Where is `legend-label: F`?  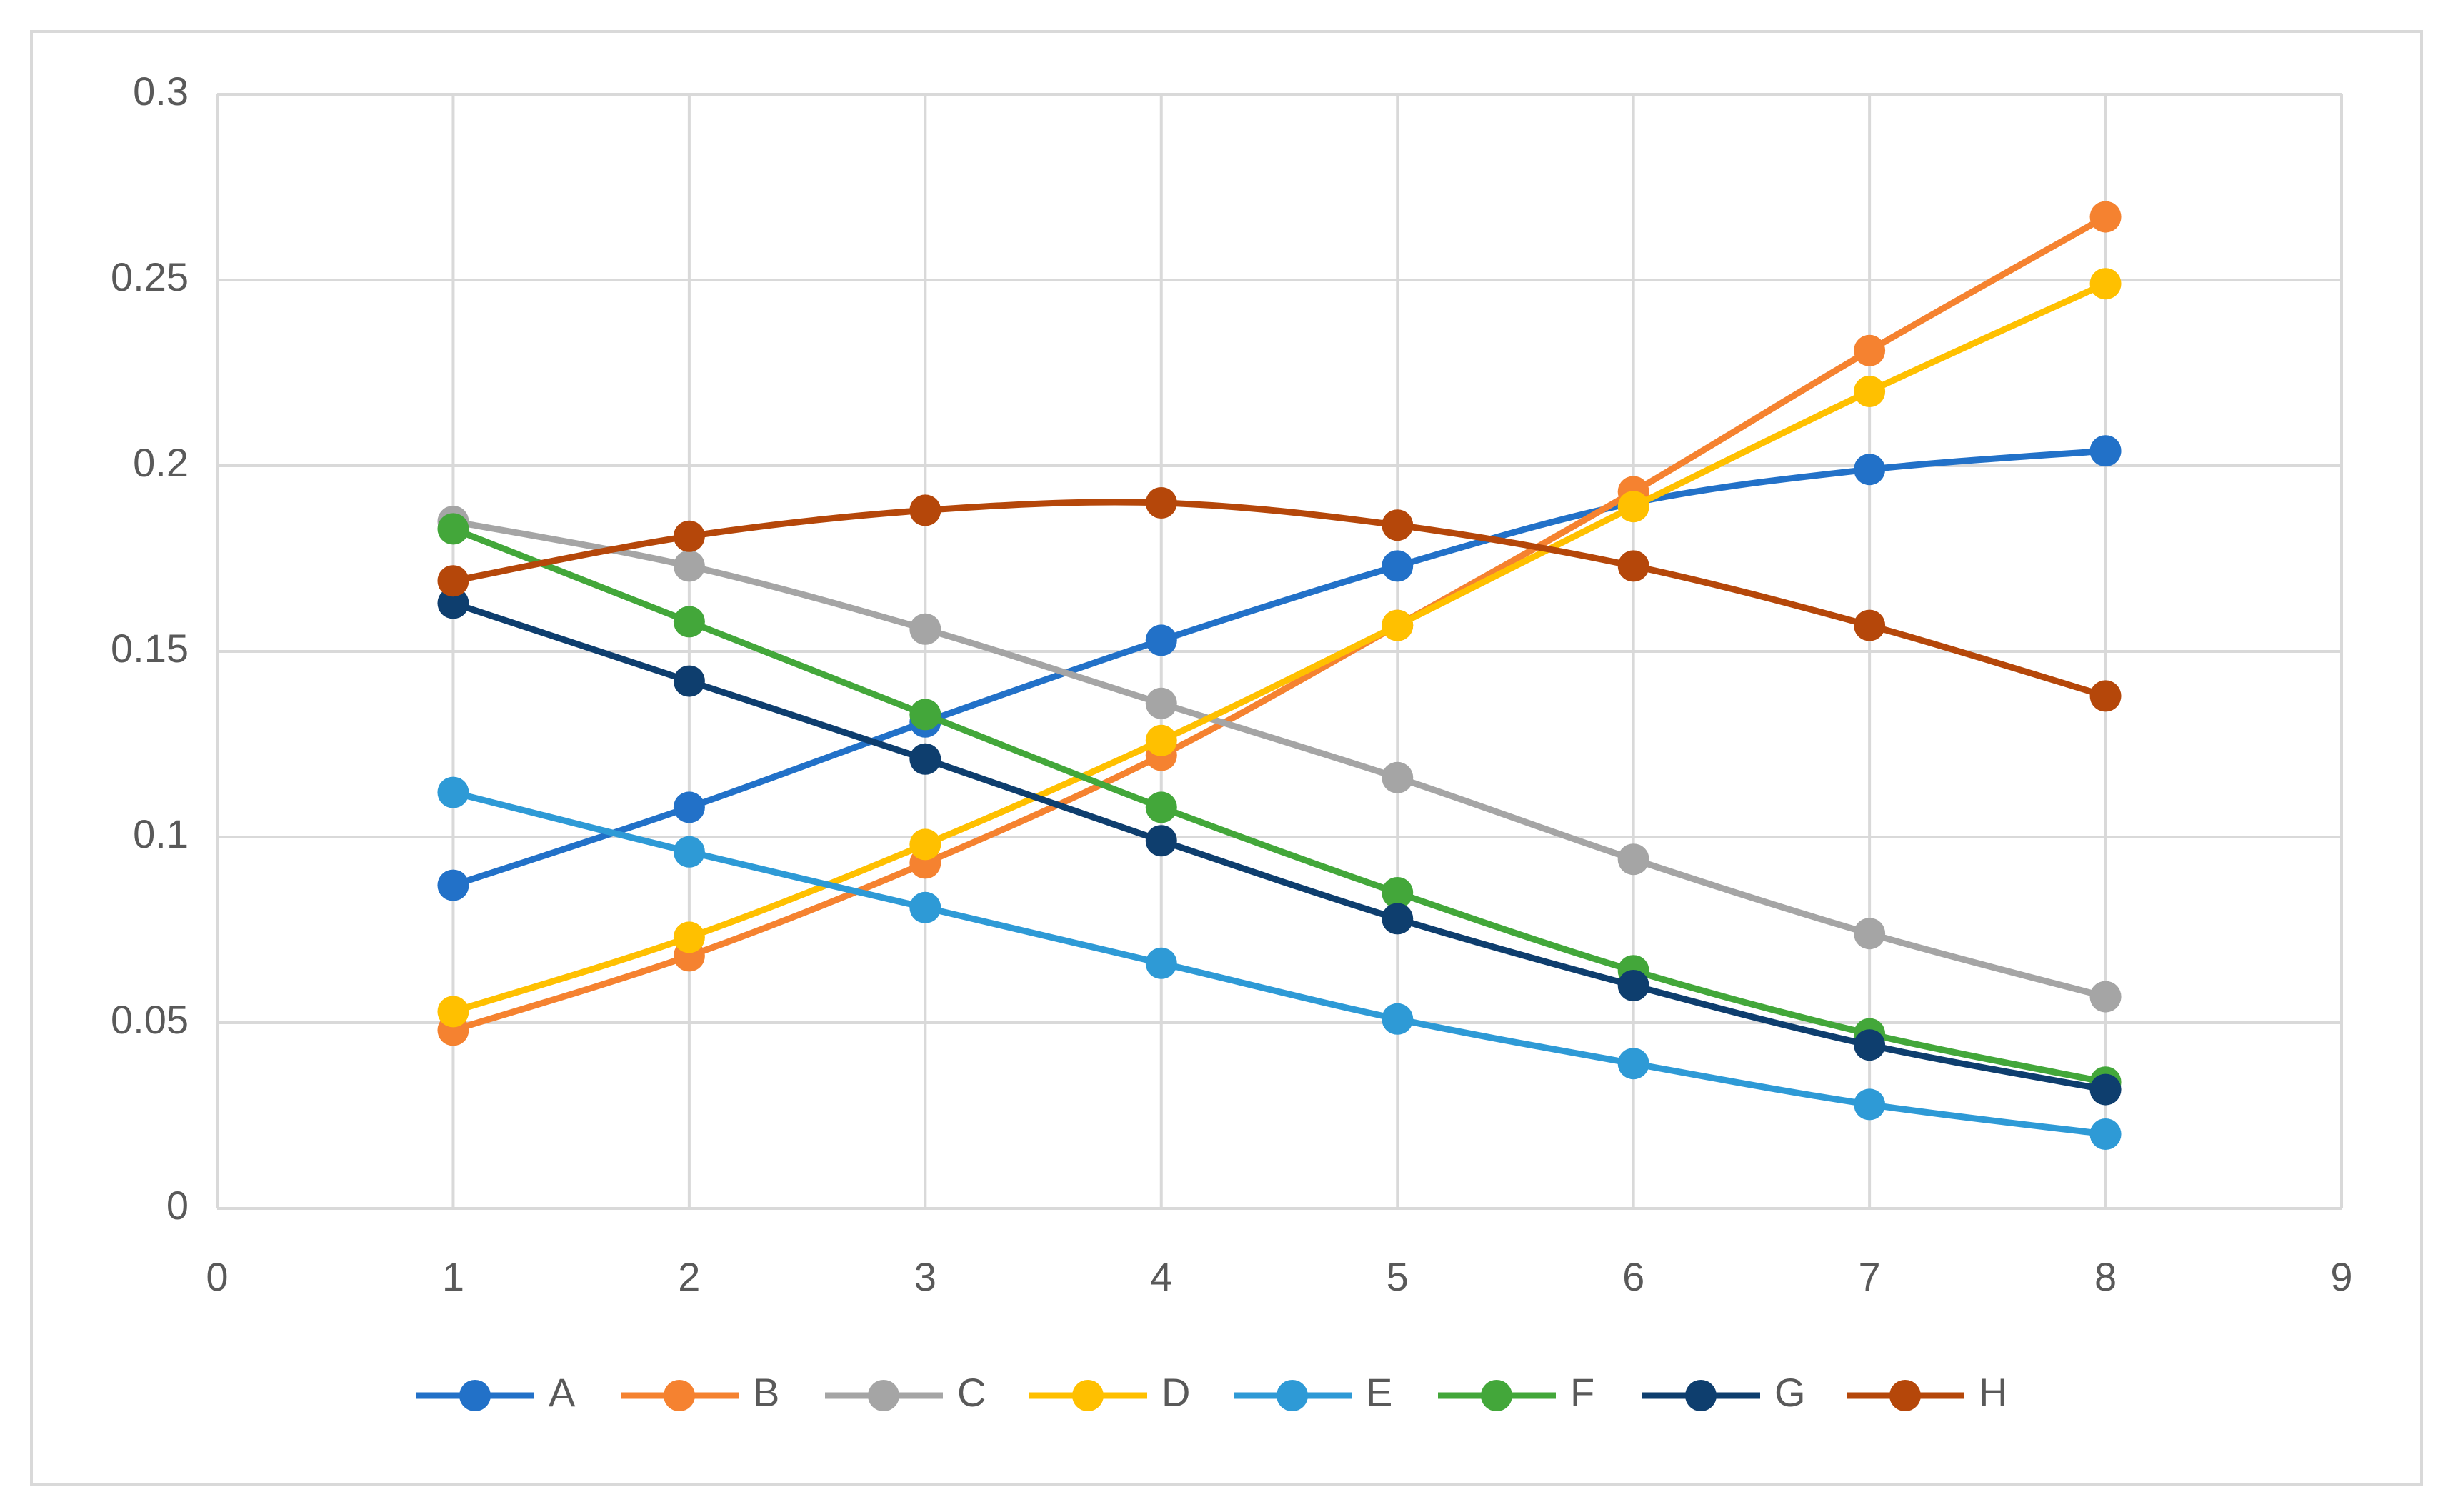 legend-label: F is located at coordinates (1582, 1392).